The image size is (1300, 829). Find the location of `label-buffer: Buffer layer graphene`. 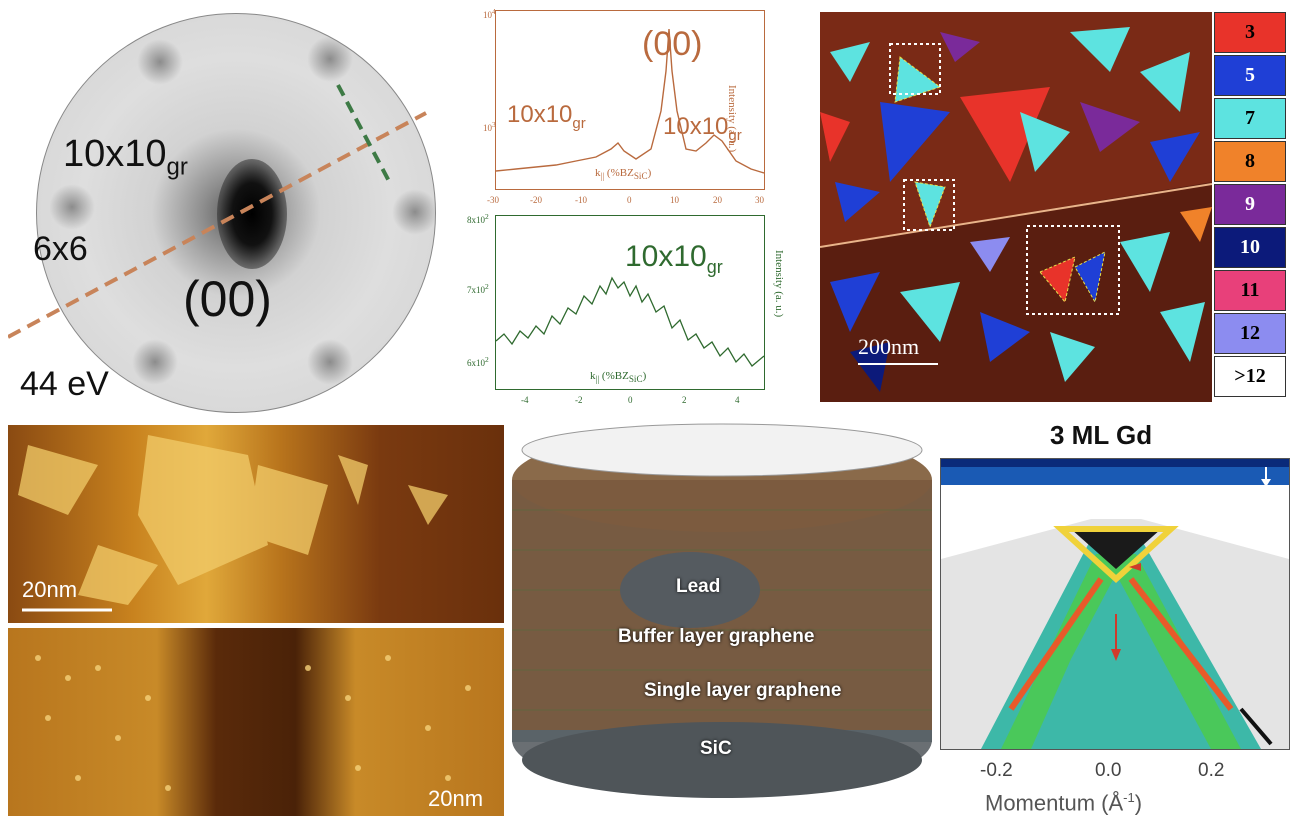

label-buffer: Buffer layer graphene is located at coordinates (716, 636).